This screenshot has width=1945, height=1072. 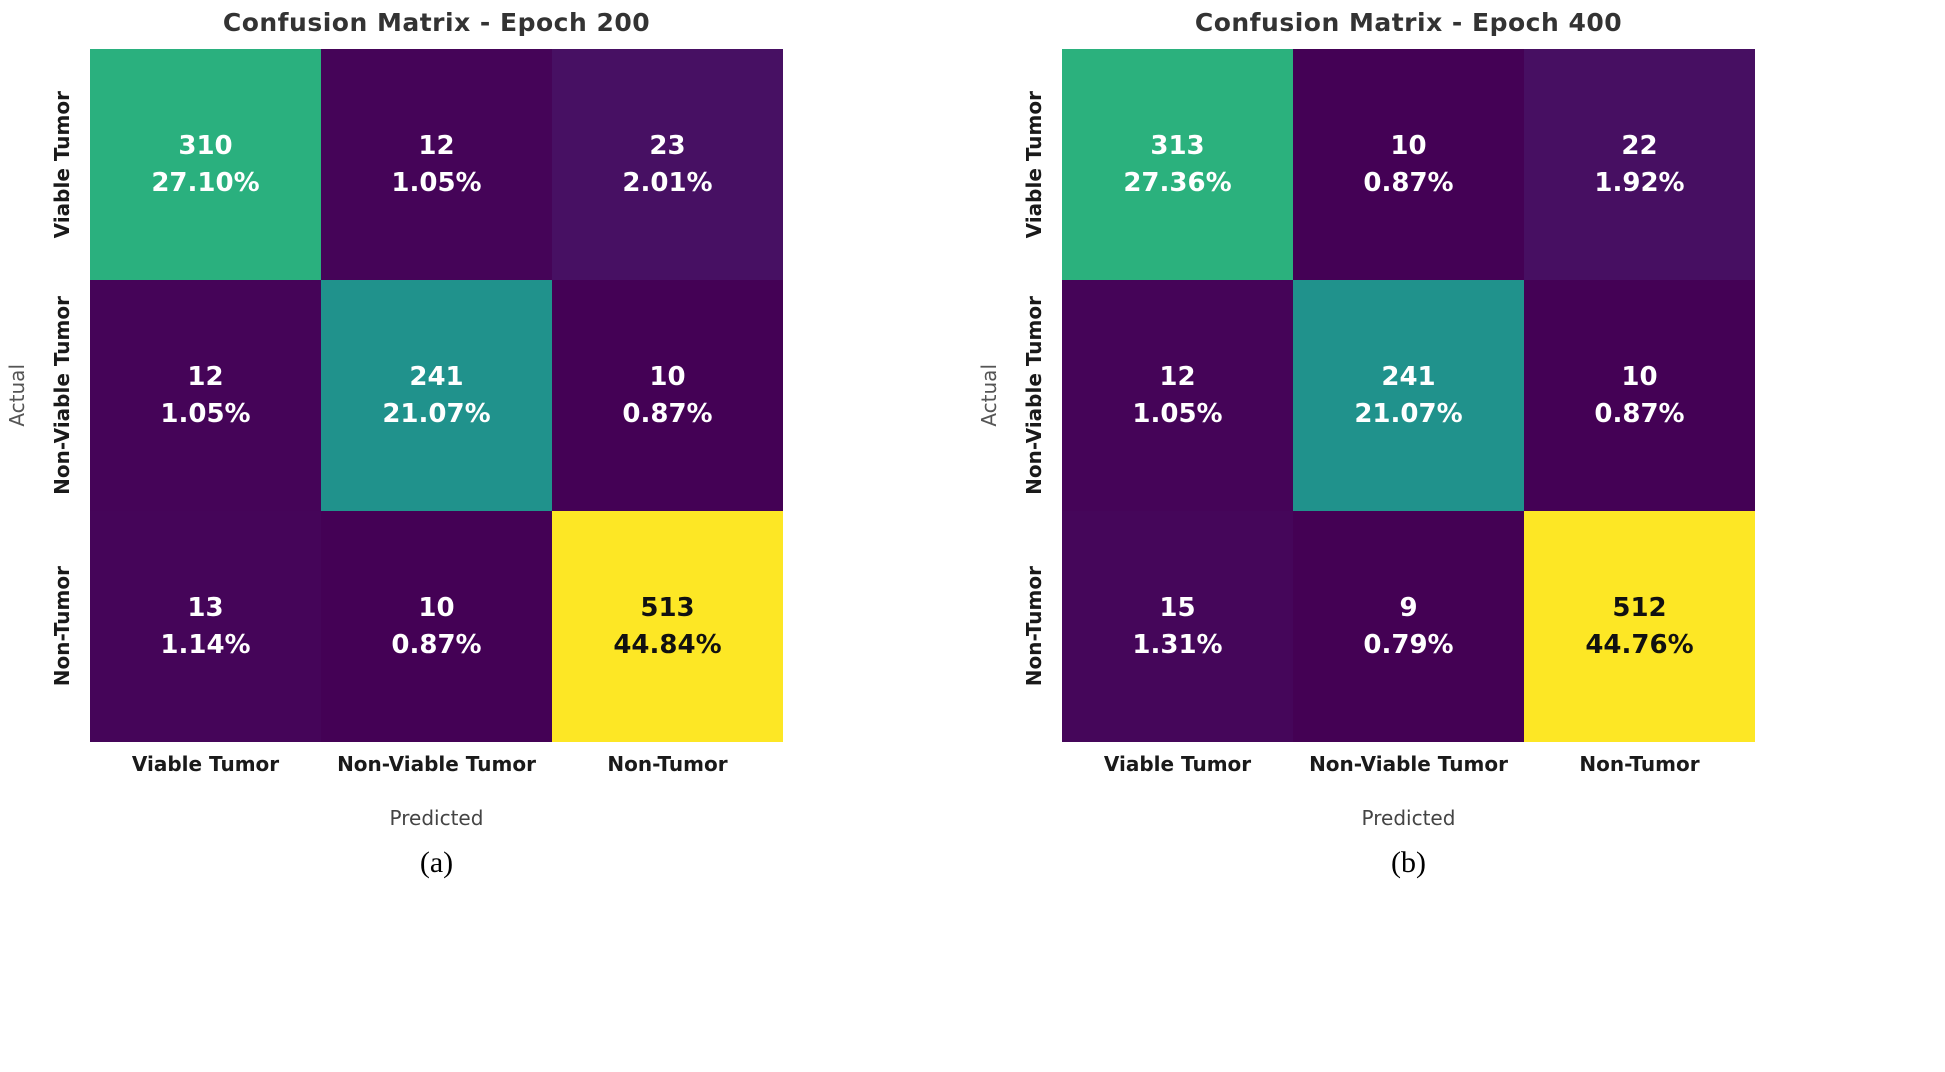 What do you see at coordinates (1177, 182) in the screenshot?
I see `cell-percent: 27.36%` at bounding box center [1177, 182].